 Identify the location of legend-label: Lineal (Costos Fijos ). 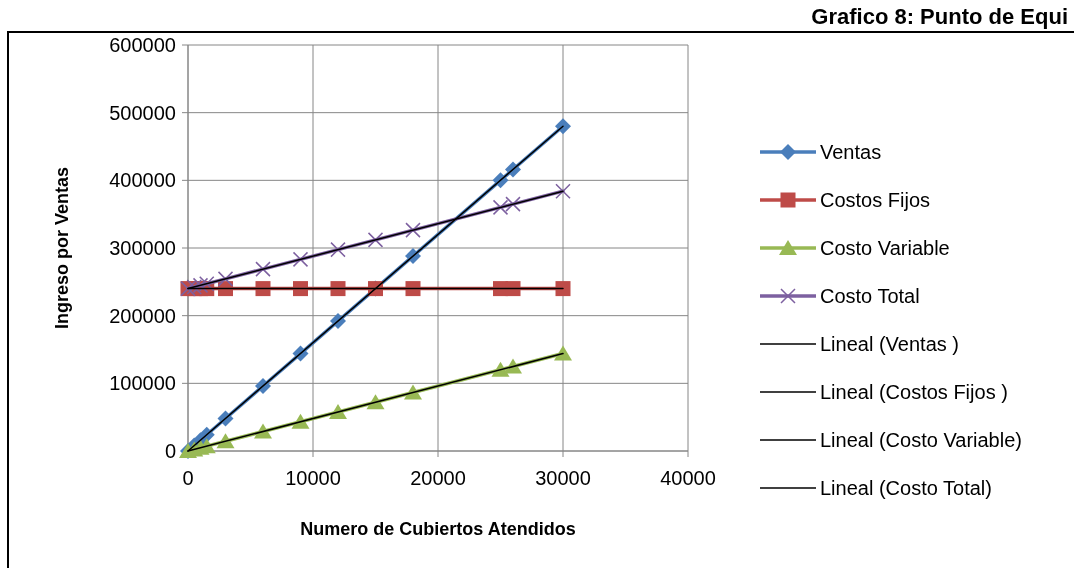
(914, 392).